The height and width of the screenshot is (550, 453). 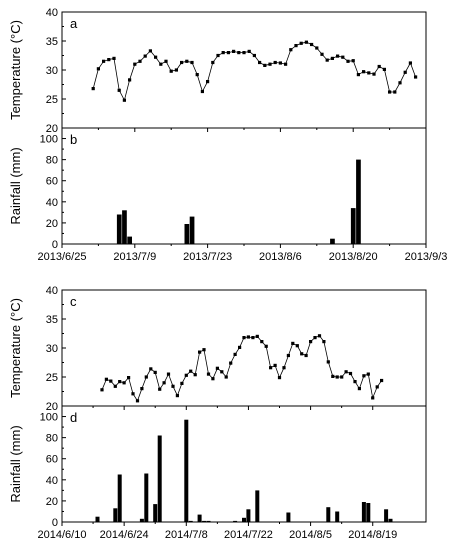 I want to click on x-tick-label: 2014/7/22, so click(x=248, y=535).